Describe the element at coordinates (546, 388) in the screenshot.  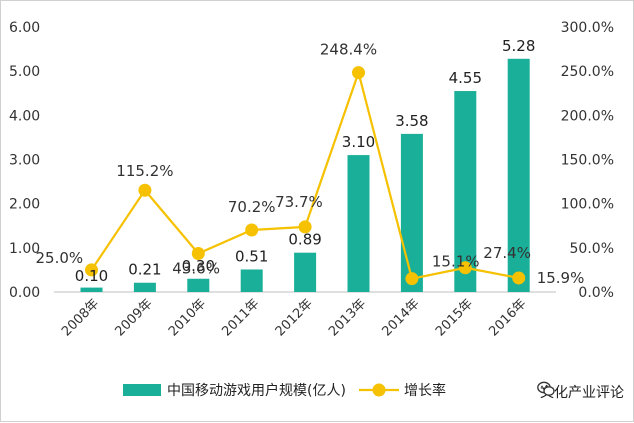
I see `wechat-icon` at that location.